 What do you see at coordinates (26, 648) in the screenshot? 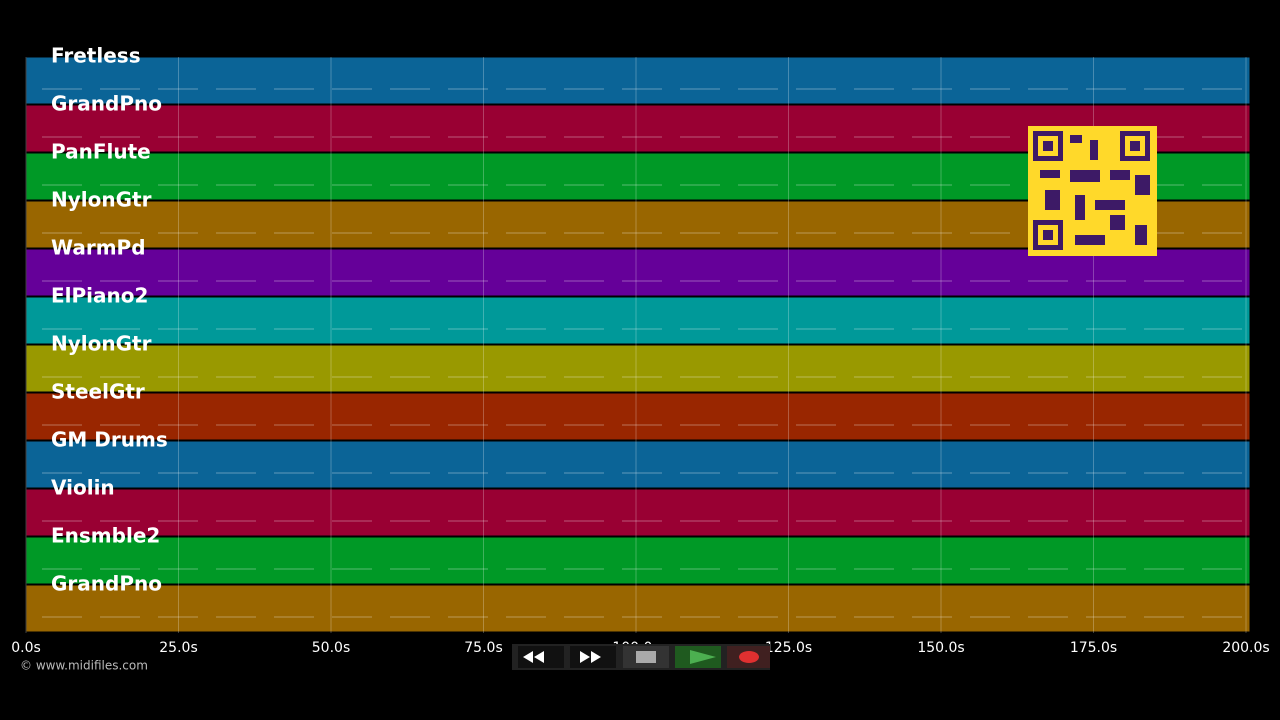
I see `x-tick-label: 0.0s` at bounding box center [26, 648].